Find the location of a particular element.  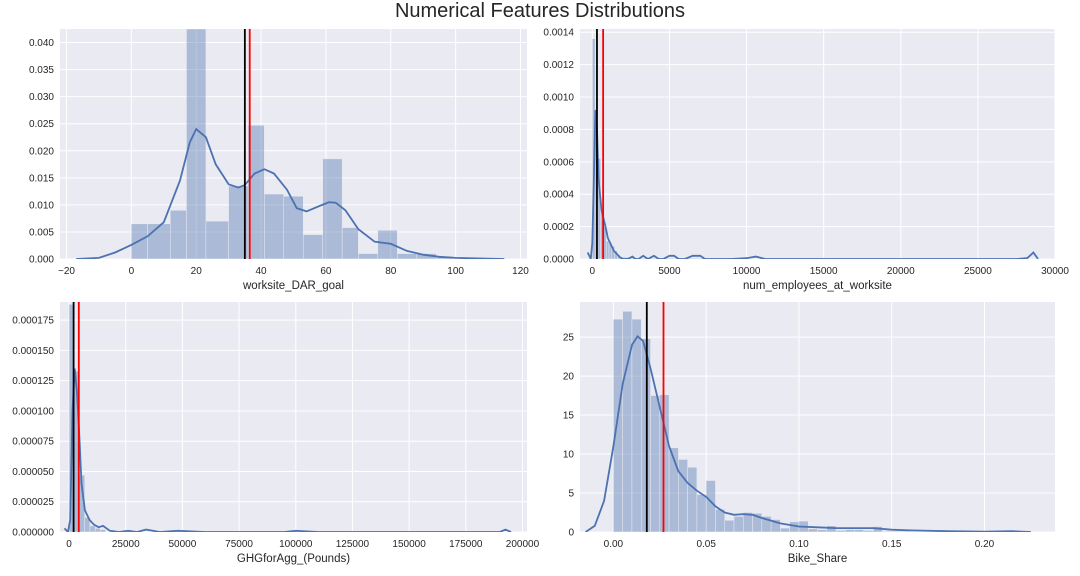

histogram-bars is located at coordinates (762, 421).